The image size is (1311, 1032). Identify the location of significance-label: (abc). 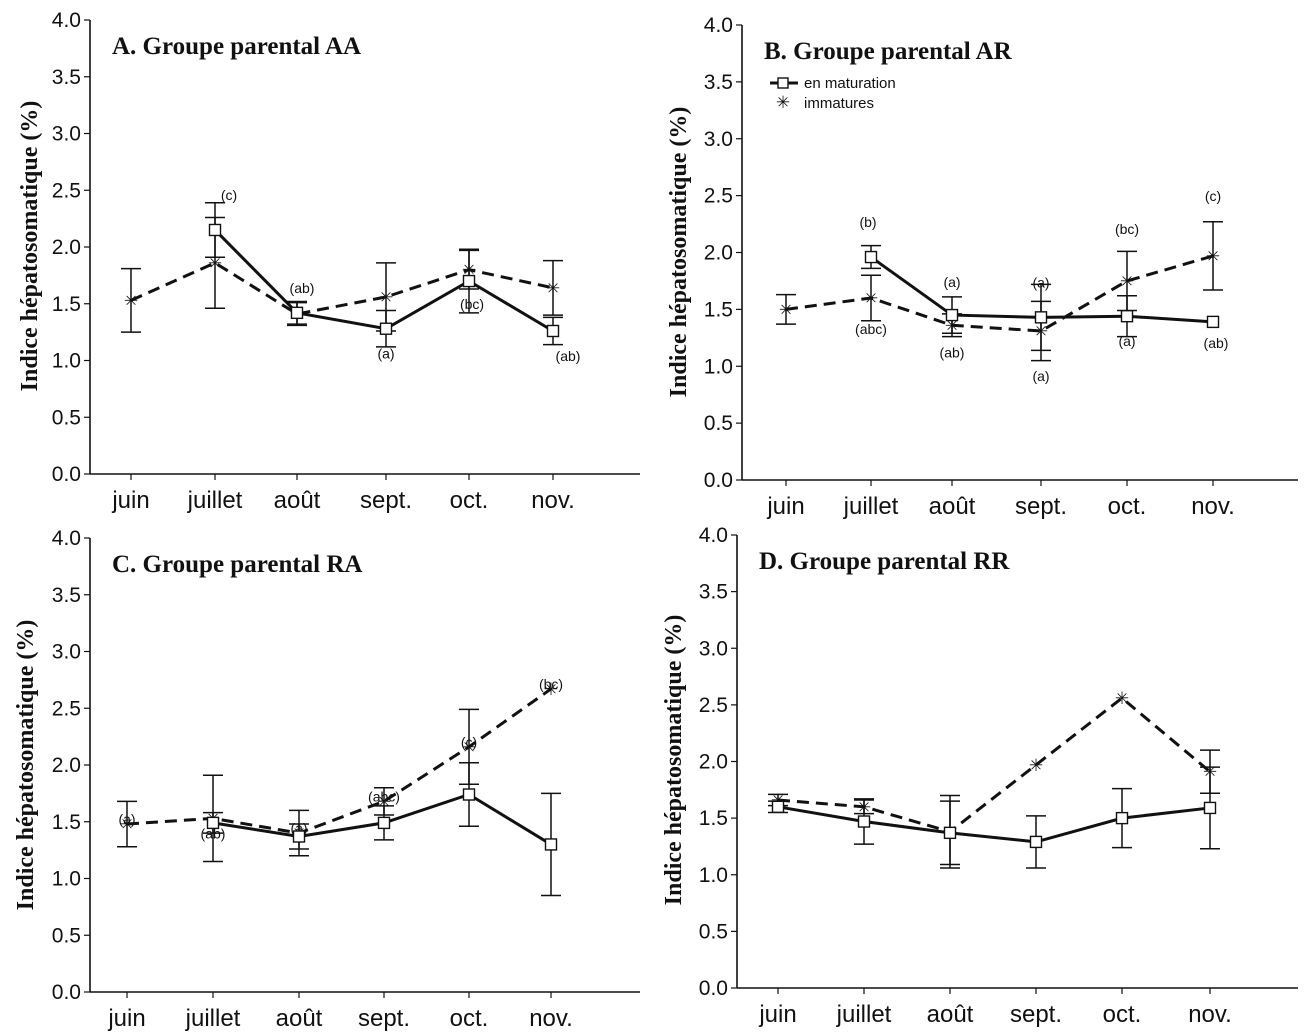
(384, 796).